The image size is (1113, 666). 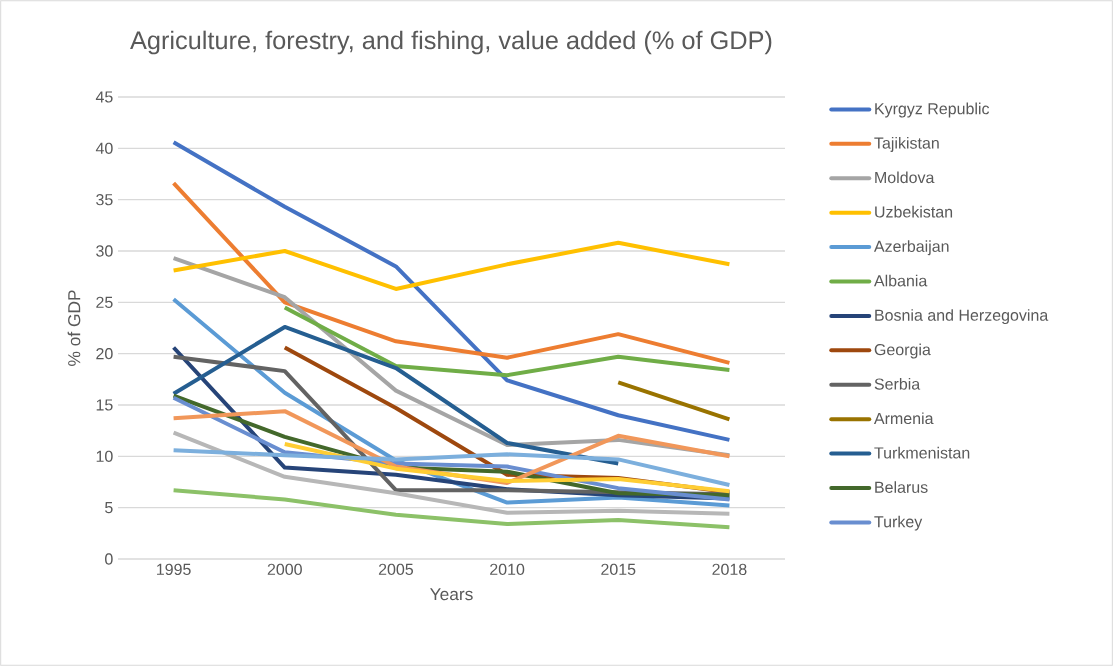 What do you see at coordinates (104, 456) in the screenshot?
I see `y-tick-label: 10` at bounding box center [104, 456].